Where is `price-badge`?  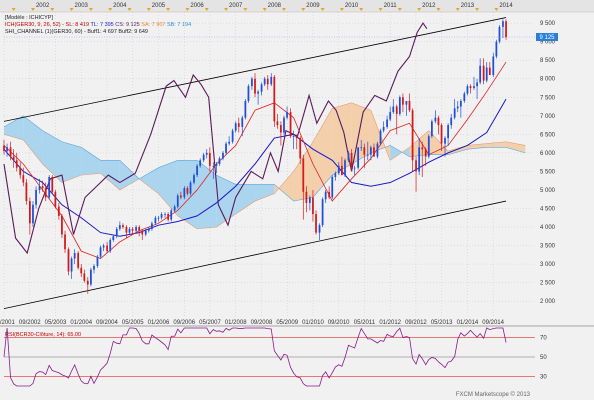 price-badge is located at coordinates (547, 37).